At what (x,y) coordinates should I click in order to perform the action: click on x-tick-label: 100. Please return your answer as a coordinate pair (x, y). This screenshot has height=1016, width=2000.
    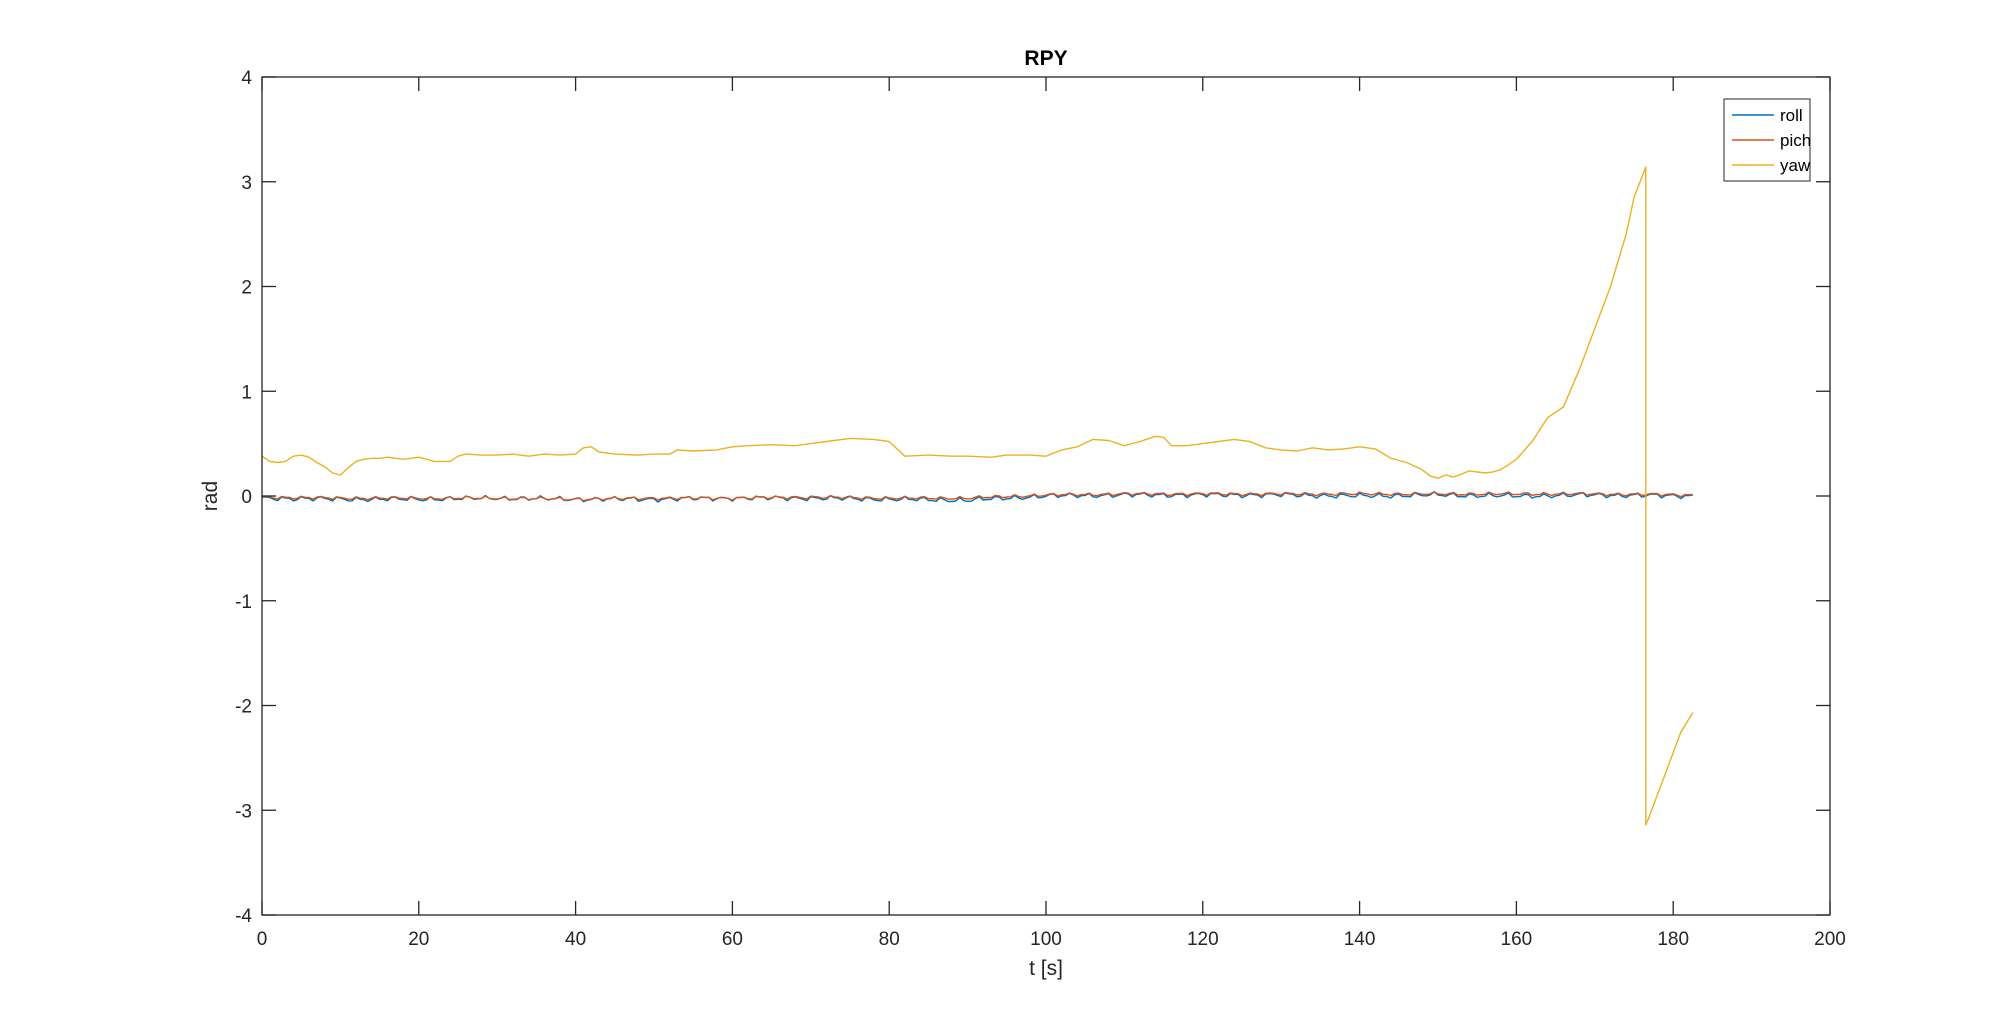
    Looking at the image, I should click on (1046, 939).